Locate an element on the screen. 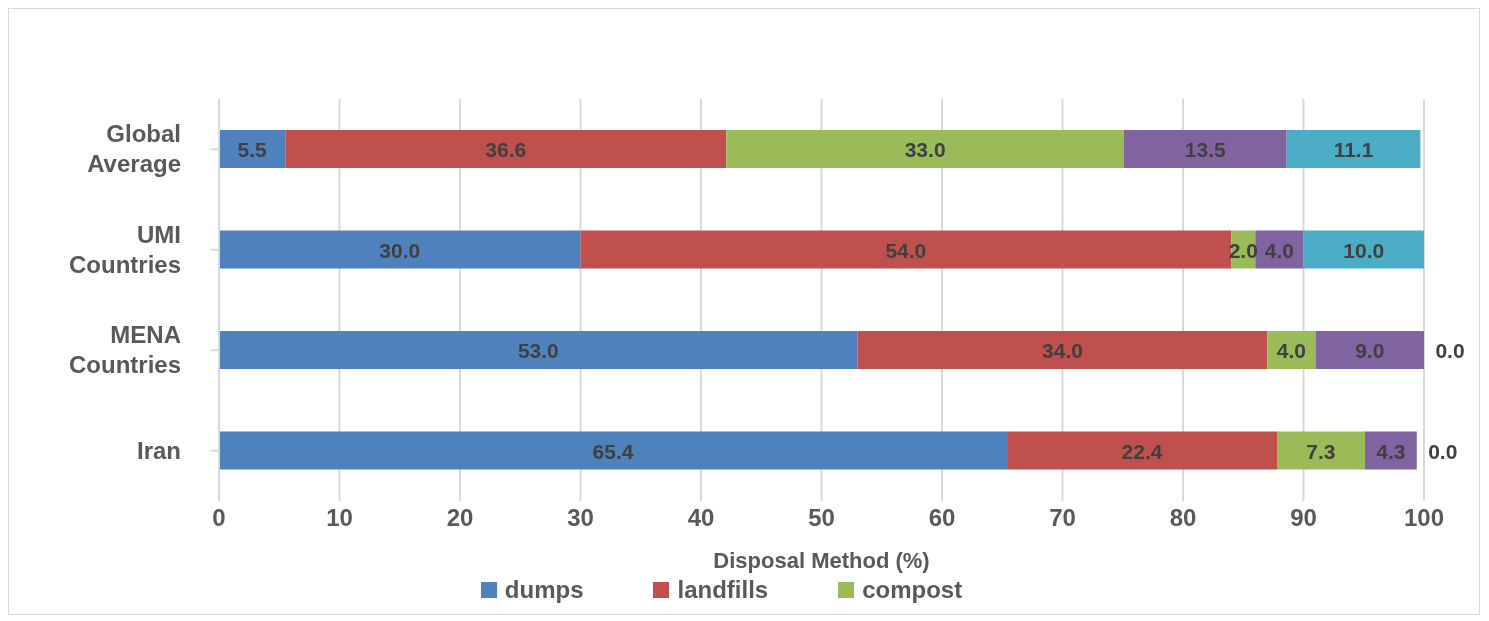  data-label: 13.5 is located at coordinates (1205, 149).